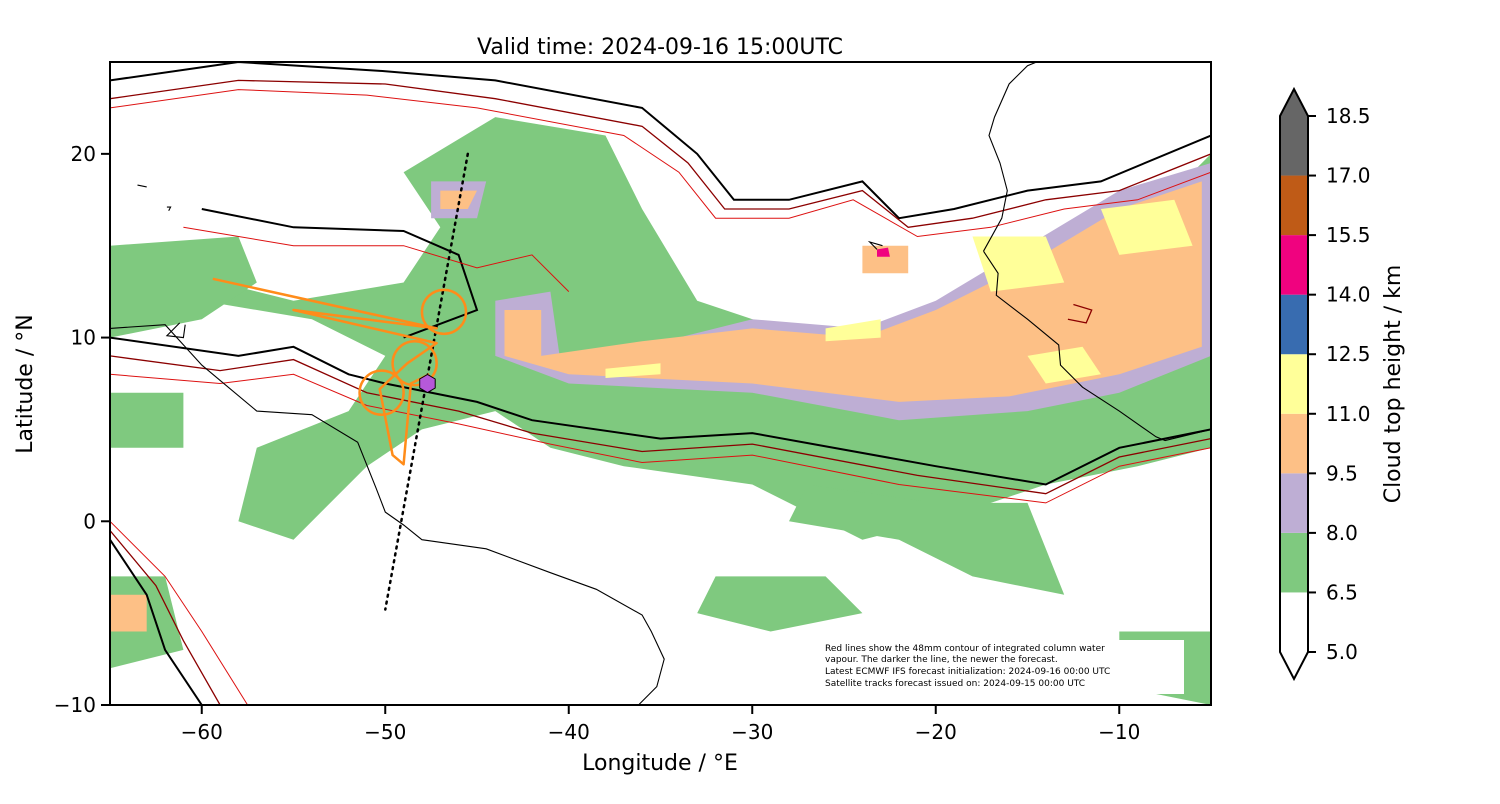 The image size is (1500, 804). What do you see at coordinates (1119, 732) in the screenshot?
I see `x-tick-label: −10` at bounding box center [1119, 732].